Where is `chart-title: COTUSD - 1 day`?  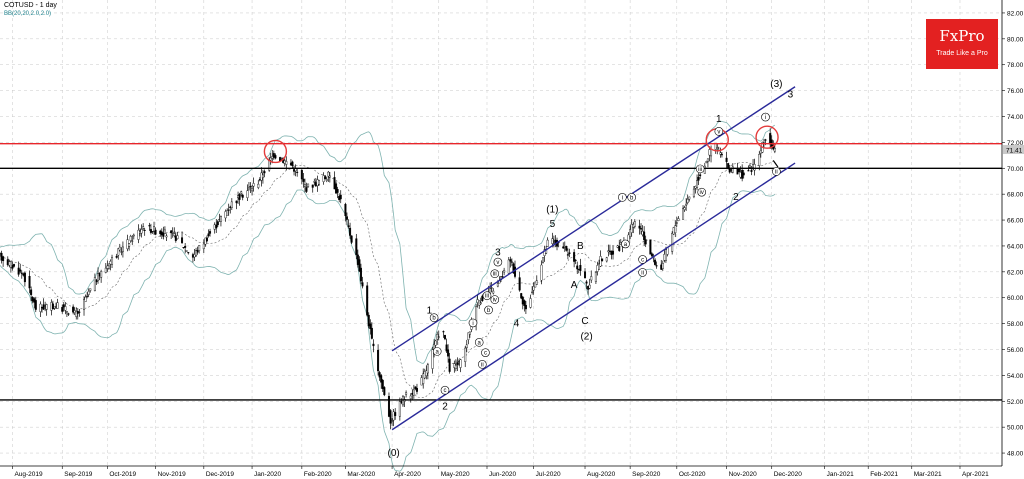 chart-title: COTUSD - 1 day is located at coordinates (30, 5).